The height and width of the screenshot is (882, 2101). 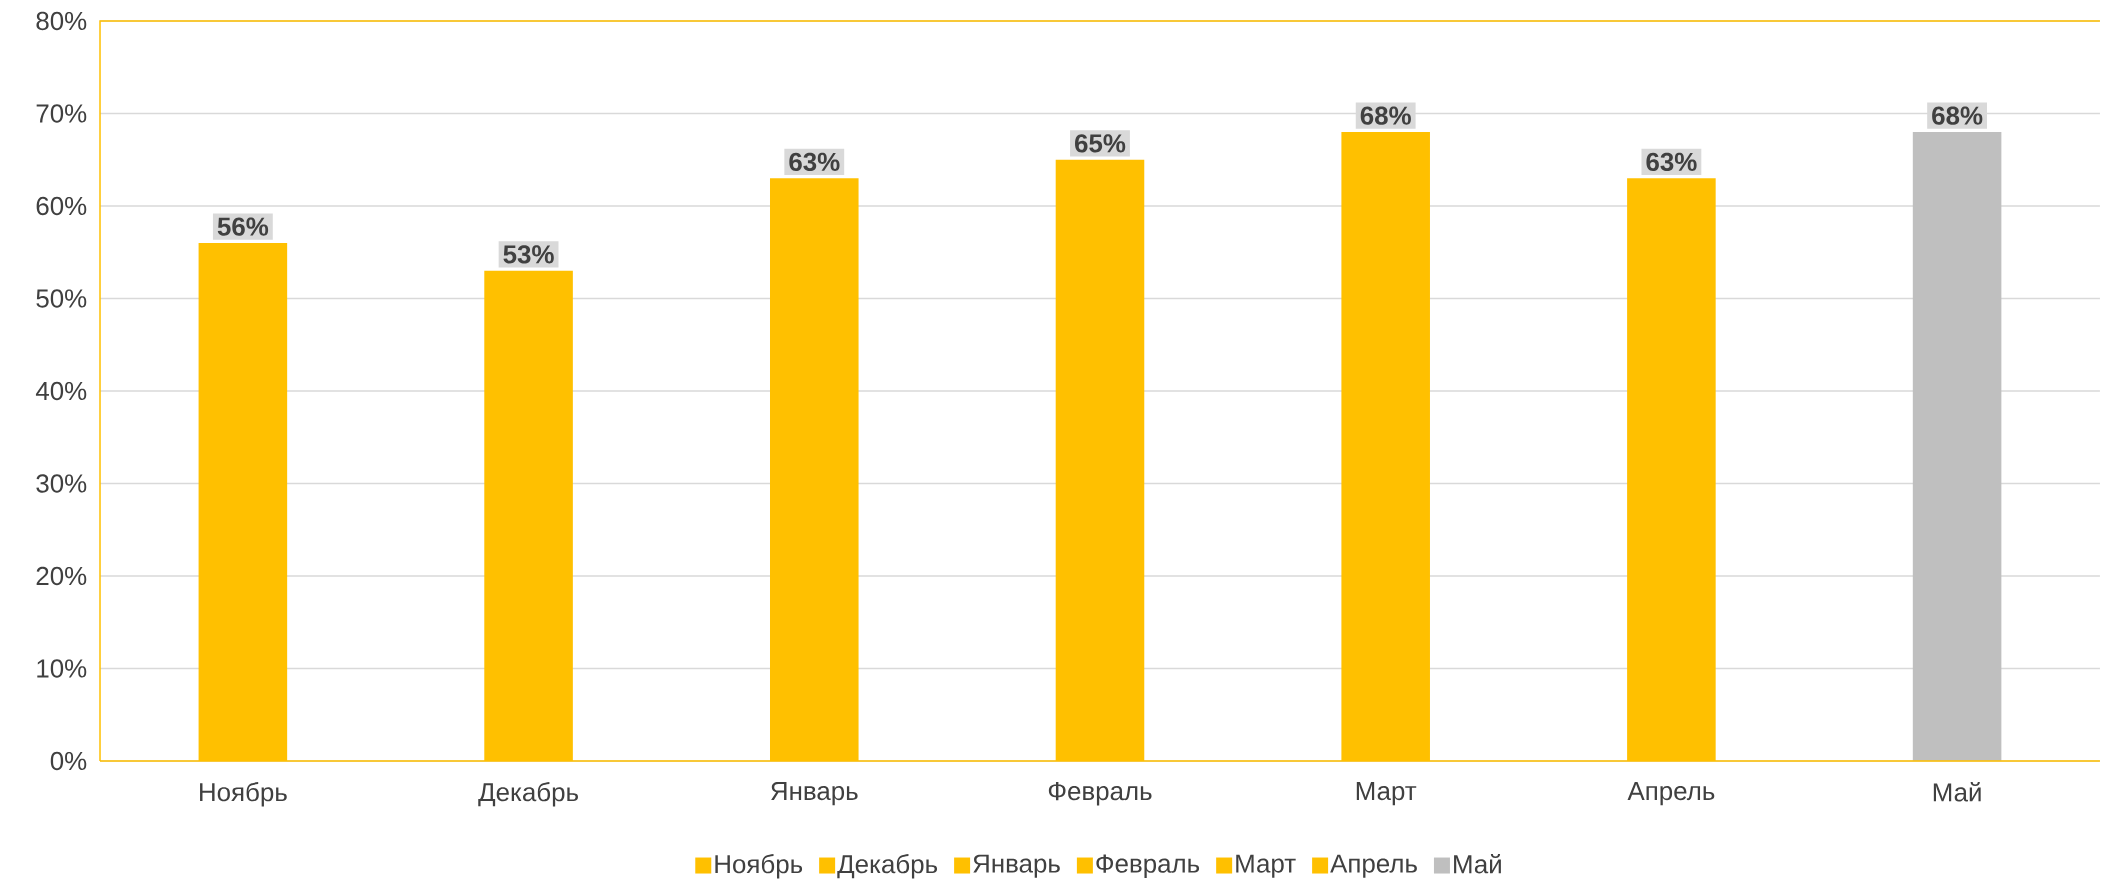 What do you see at coordinates (887, 866) in the screenshot?
I see `legend-label: Декабрь` at bounding box center [887, 866].